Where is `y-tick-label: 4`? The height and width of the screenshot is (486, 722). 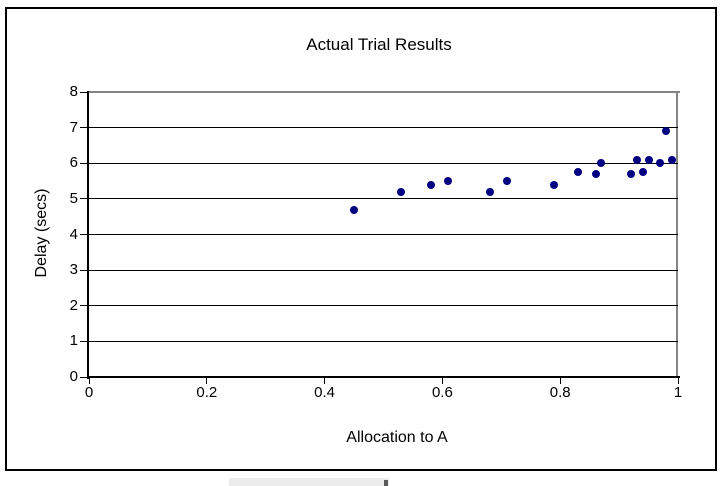
y-tick-label: 4 is located at coordinates (73, 234).